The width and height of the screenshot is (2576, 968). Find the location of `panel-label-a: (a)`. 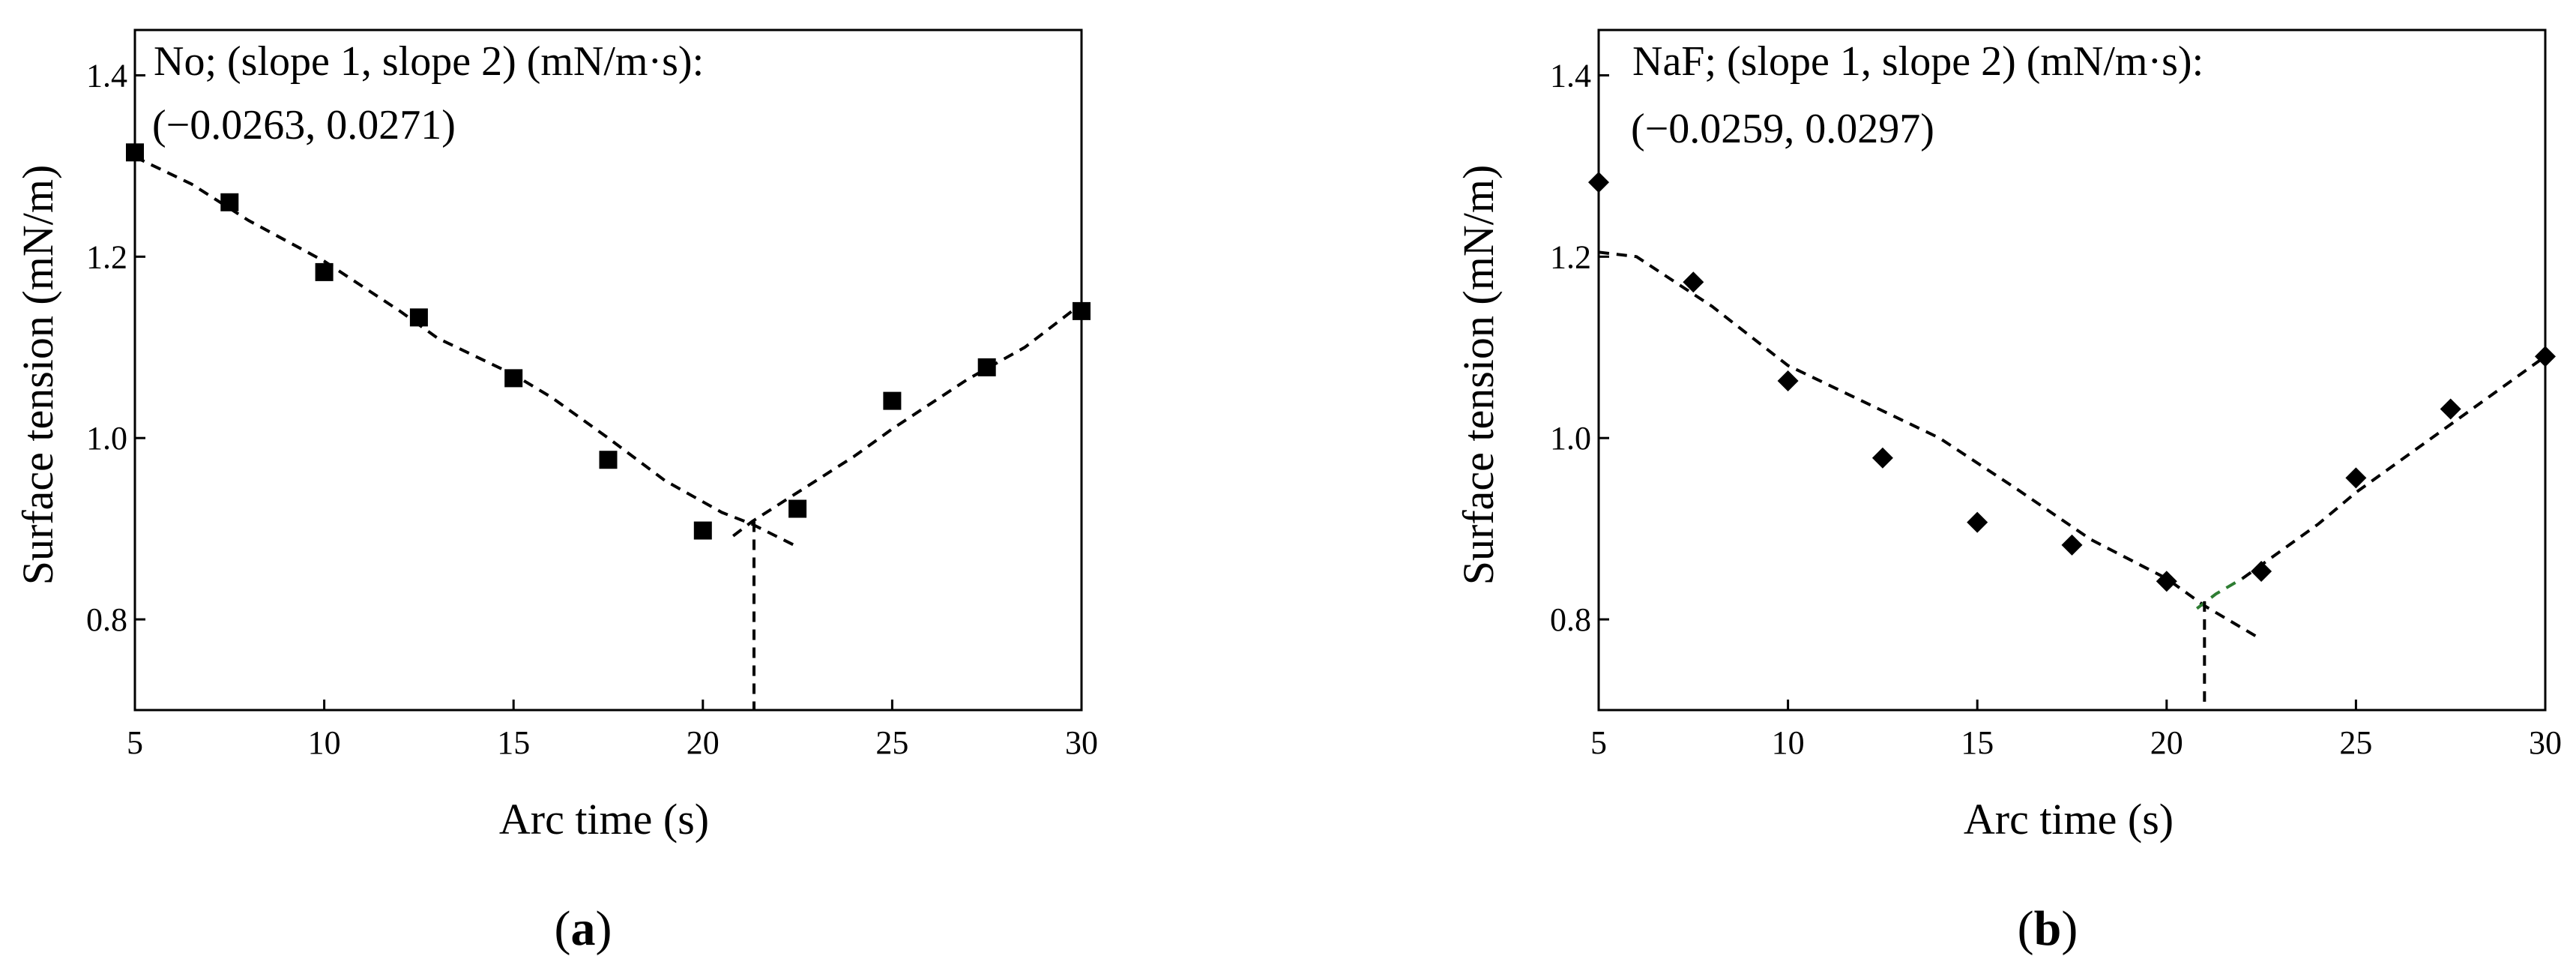

panel-label-a: (a) is located at coordinates (584, 928).